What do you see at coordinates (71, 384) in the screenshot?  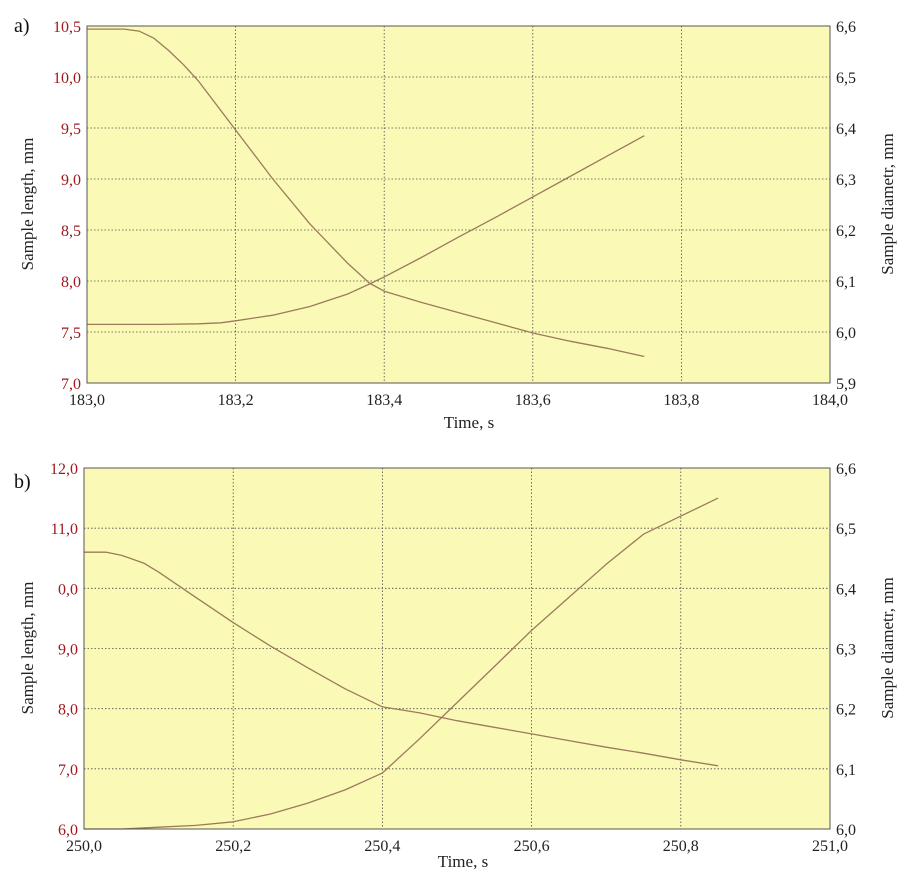 I see `y-left-tick-label-a: 7,0` at bounding box center [71, 384].